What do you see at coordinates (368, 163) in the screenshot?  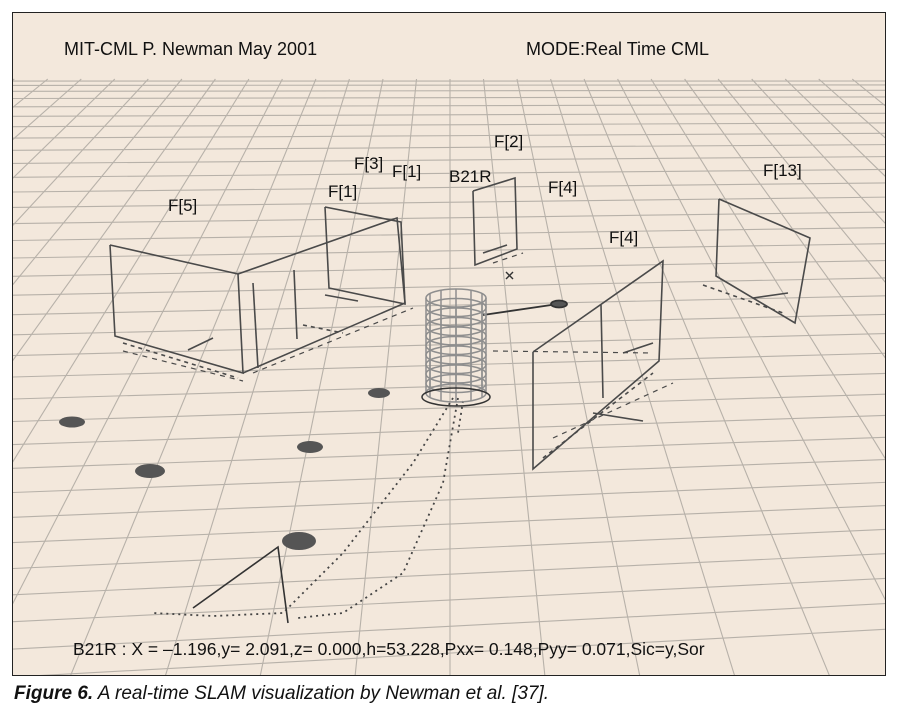 I see `label-f3: F[3]` at bounding box center [368, 163].